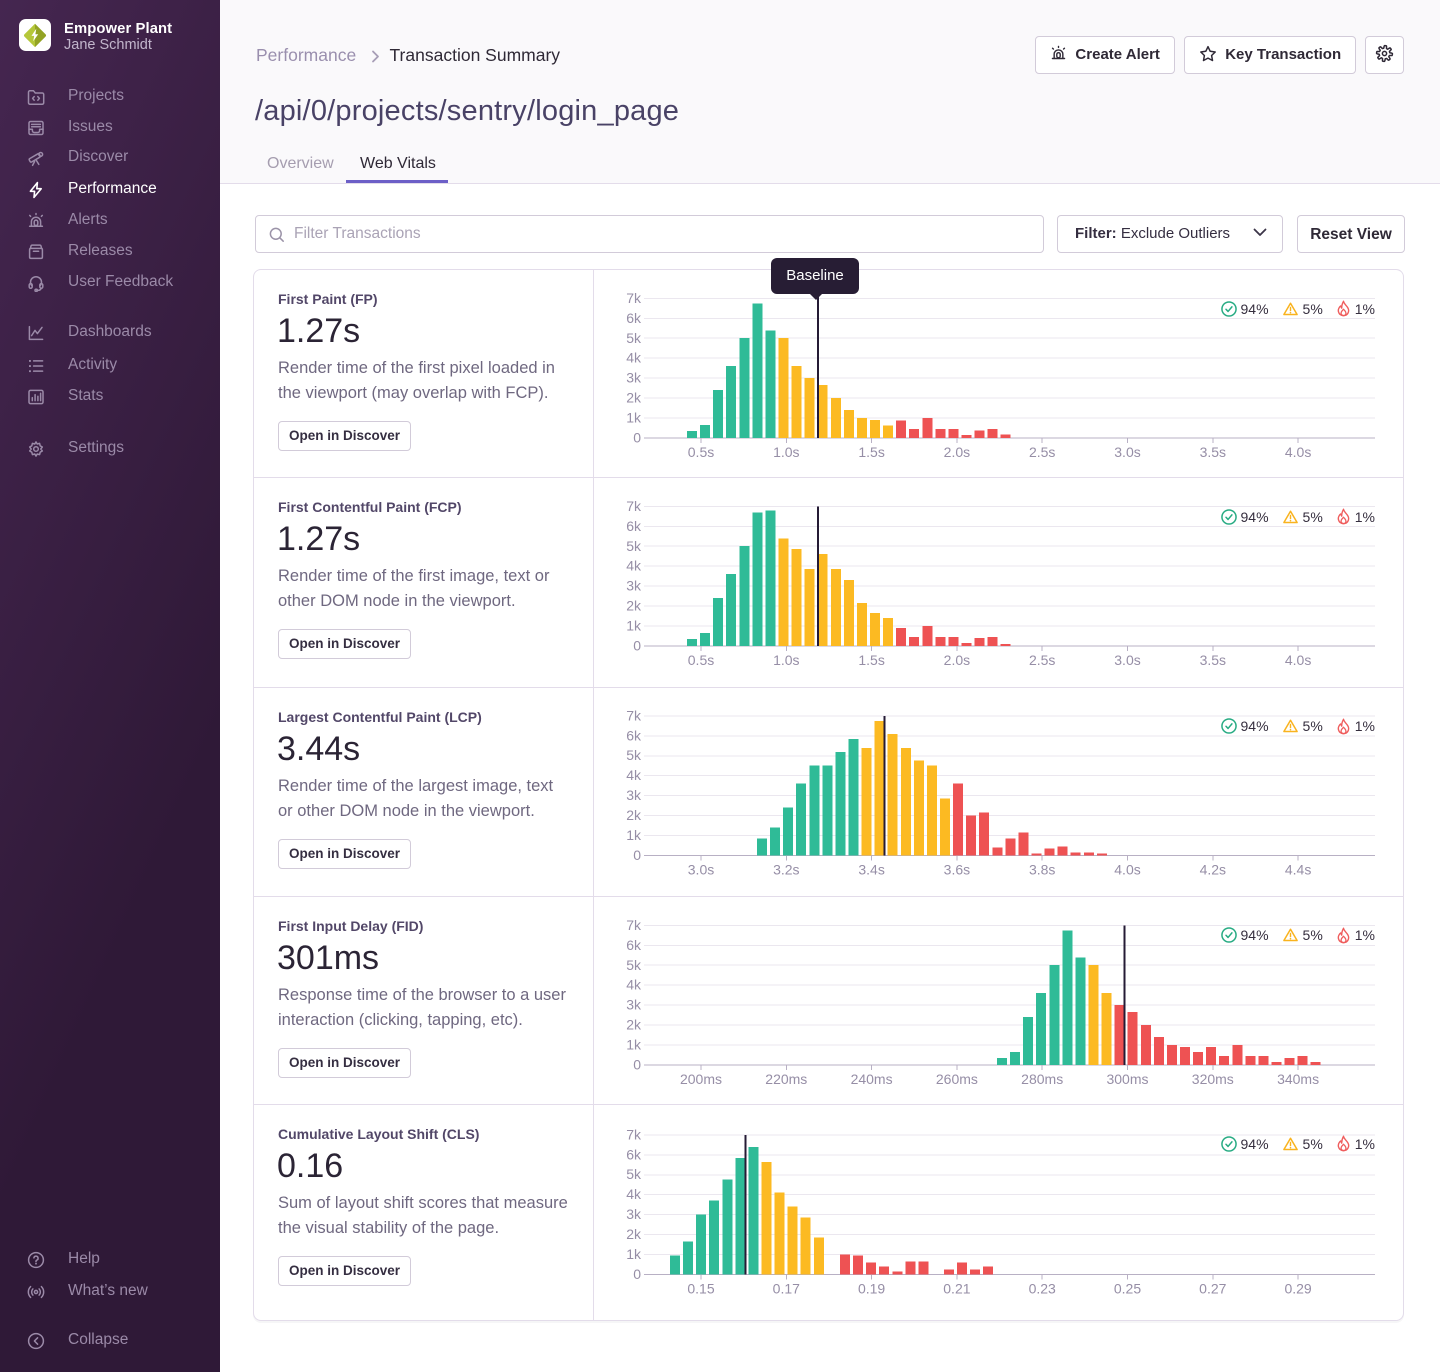 The height and width of the screenshot is (1372, 1440). I want to click on svg-text: 0.23, so click(1042, 1289).